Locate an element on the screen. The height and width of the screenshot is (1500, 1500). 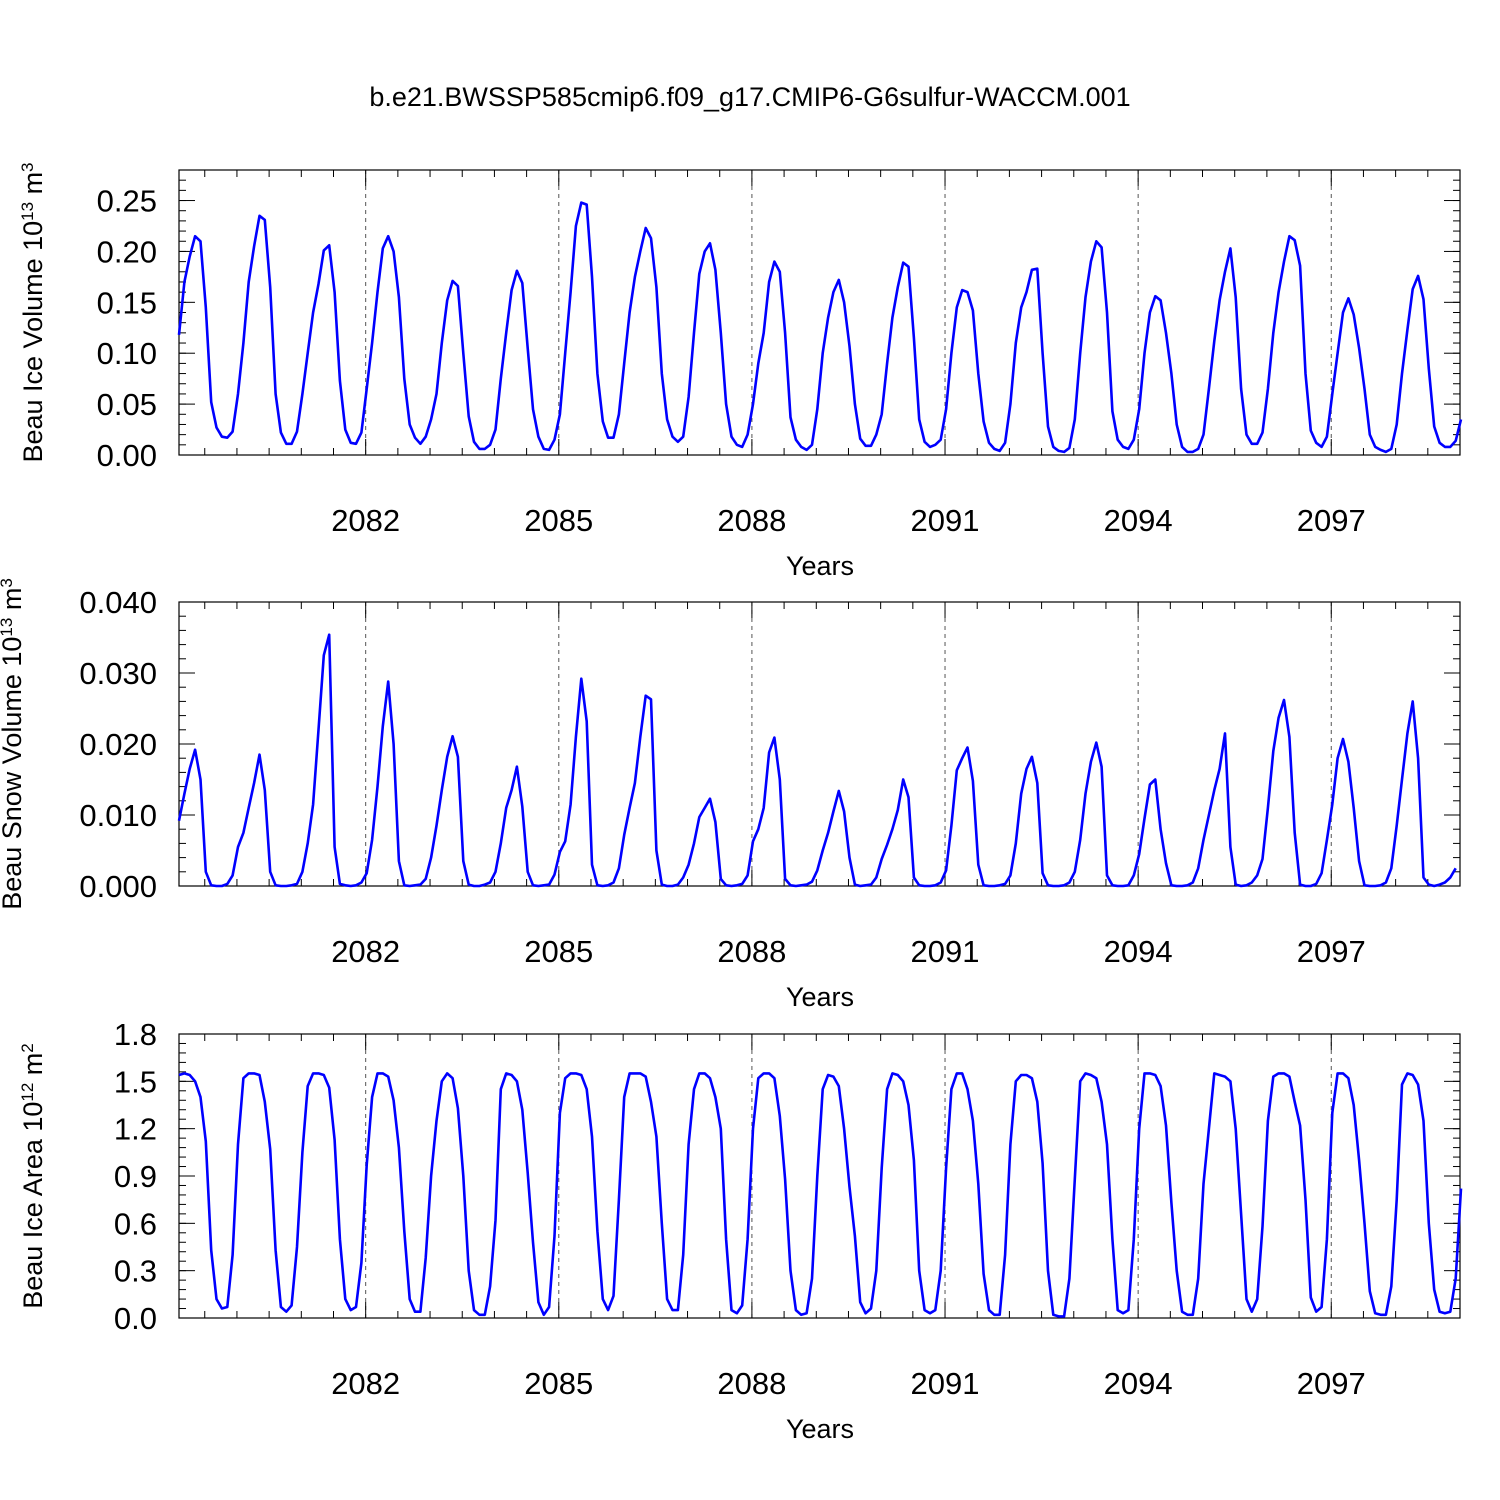
y-tick-label: 0.040 is located at coordinates (118, 602).